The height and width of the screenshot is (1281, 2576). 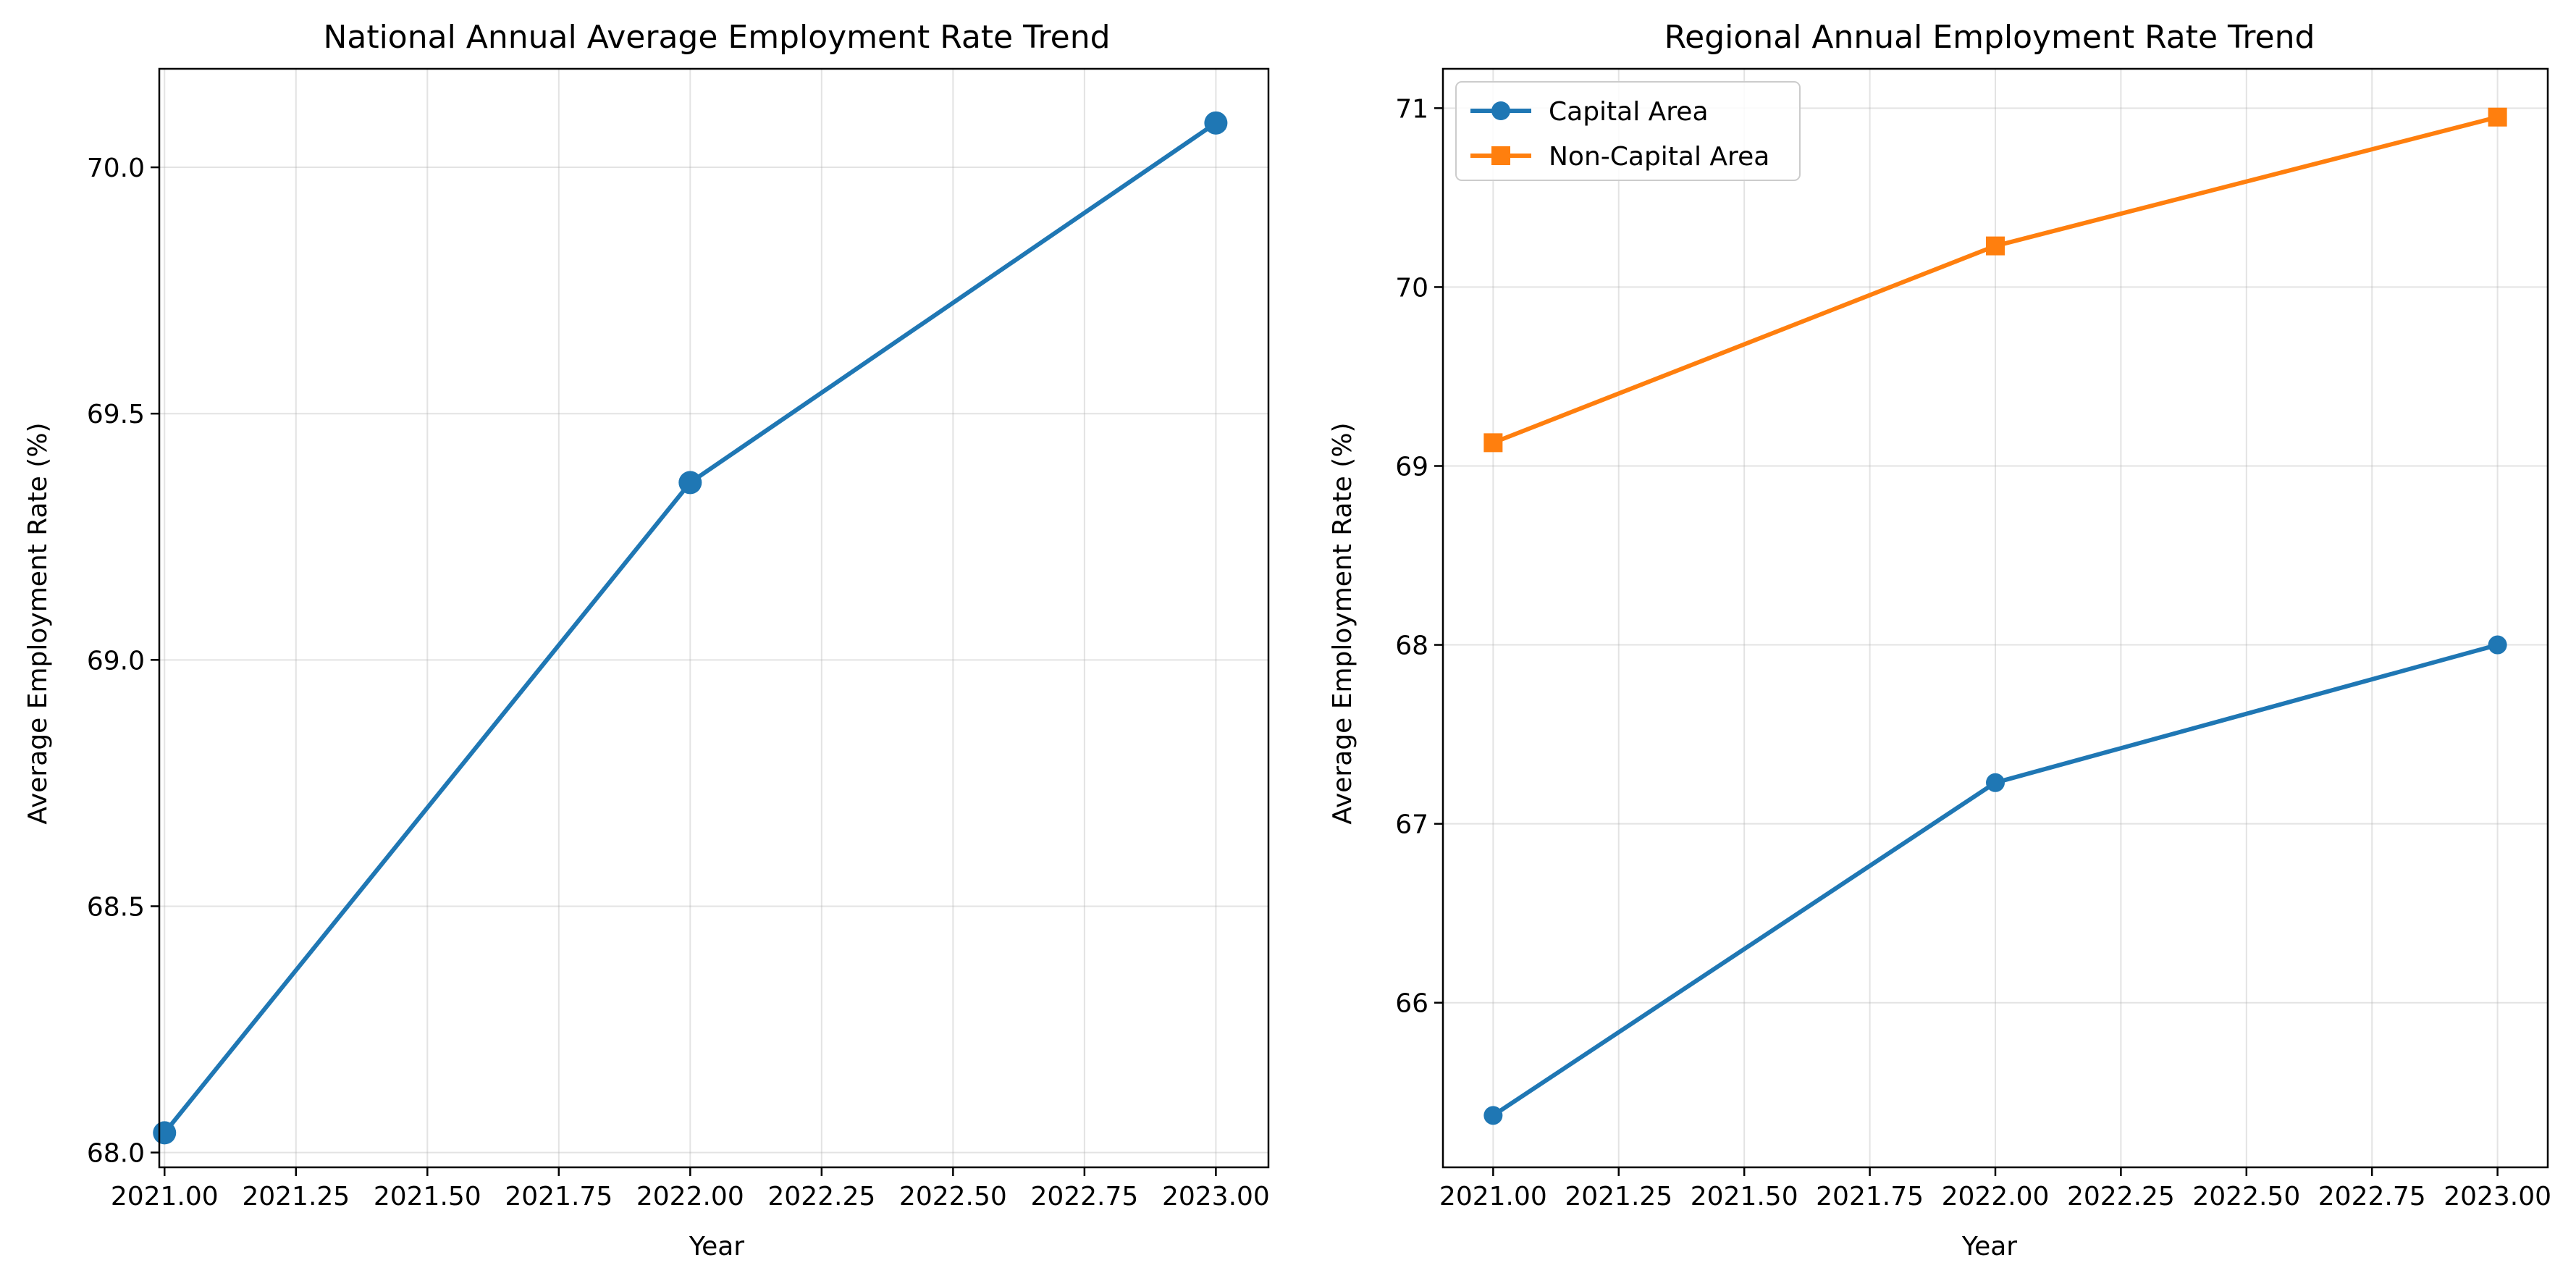 What do you see at coordinates (1411, 825) in the screenshot?
I see `y-tick-label: 67` at bounding box center [1411, 825].